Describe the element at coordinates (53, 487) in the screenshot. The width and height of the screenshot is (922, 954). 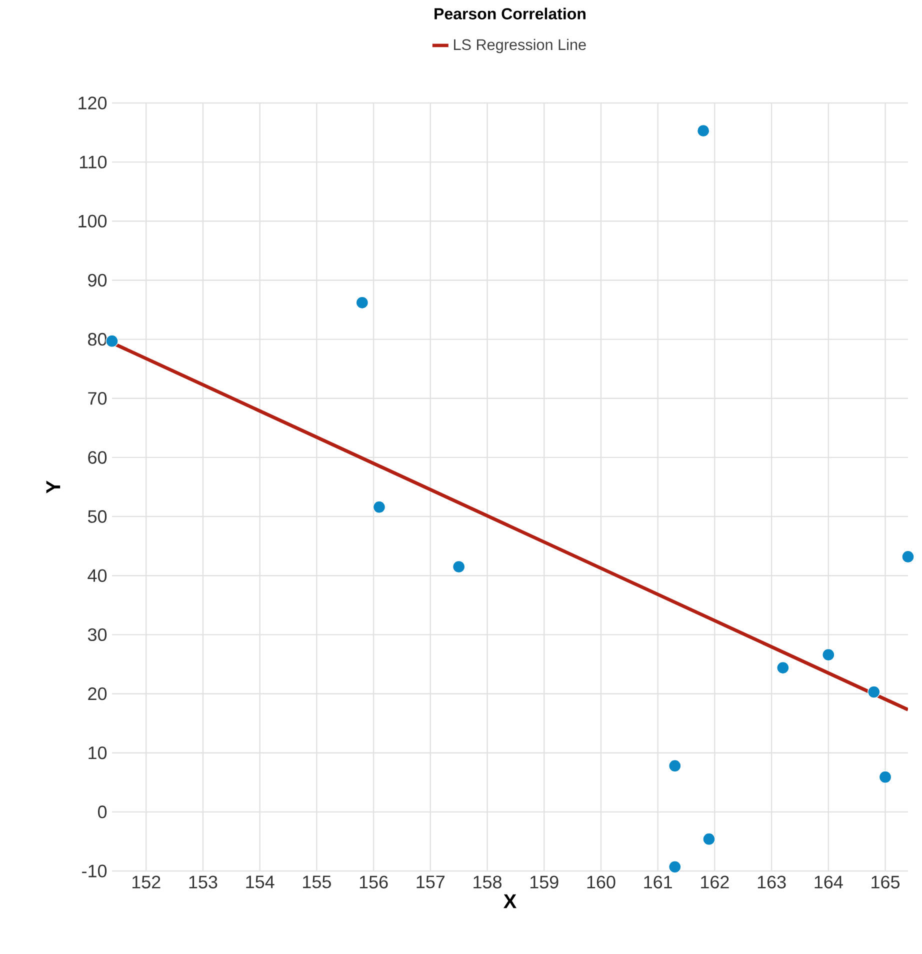
I see `y-axis-title: Y` at that location.